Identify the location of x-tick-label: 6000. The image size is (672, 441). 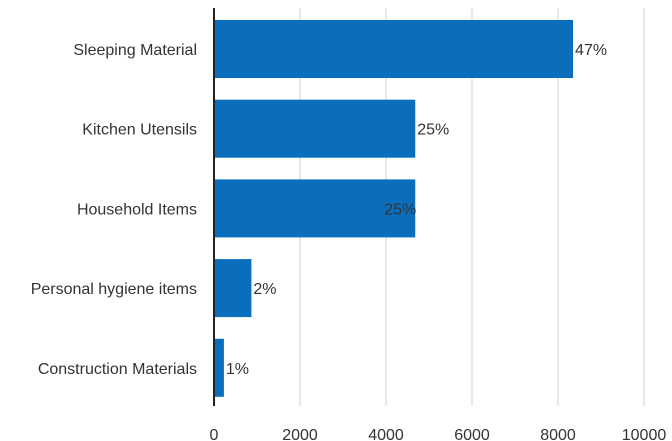
(472, 434).